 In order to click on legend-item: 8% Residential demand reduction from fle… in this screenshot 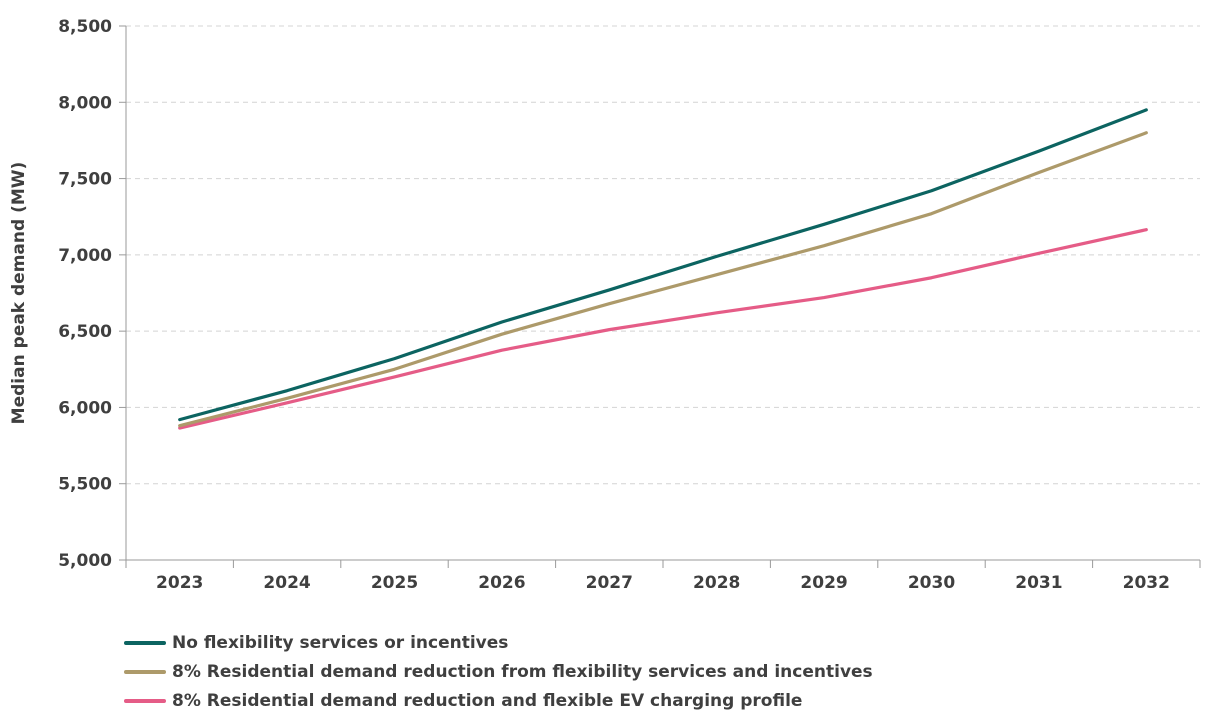, I will do `click(498, 671)`.